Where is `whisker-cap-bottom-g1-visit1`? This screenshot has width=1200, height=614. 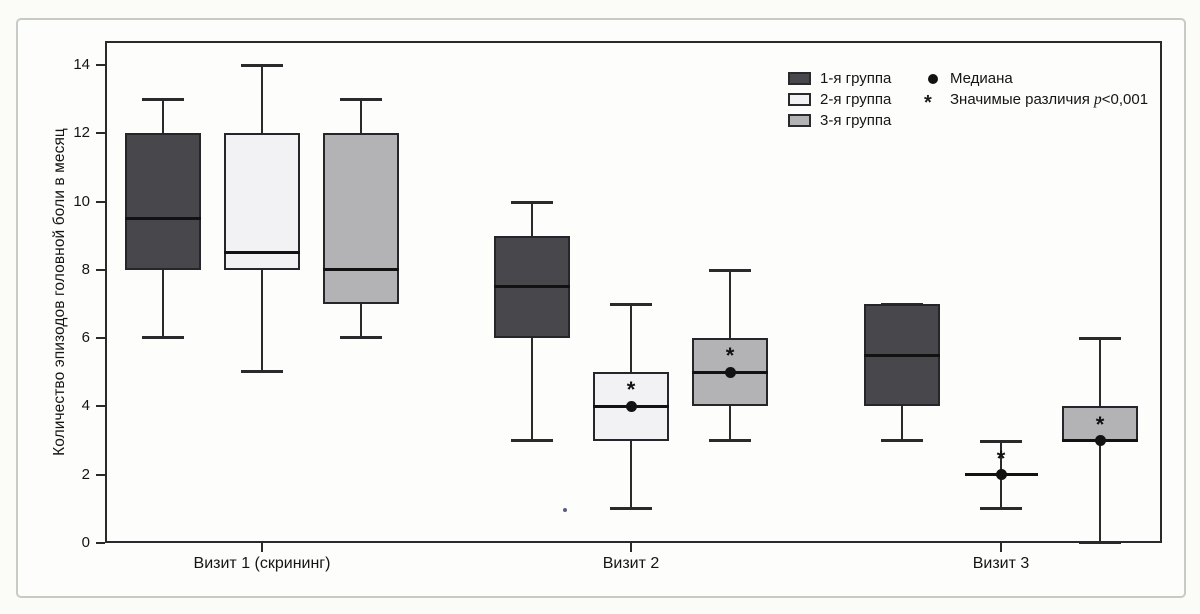
whisker-cap-bottom-g1-visit1 is located at coordinates (163, 338).